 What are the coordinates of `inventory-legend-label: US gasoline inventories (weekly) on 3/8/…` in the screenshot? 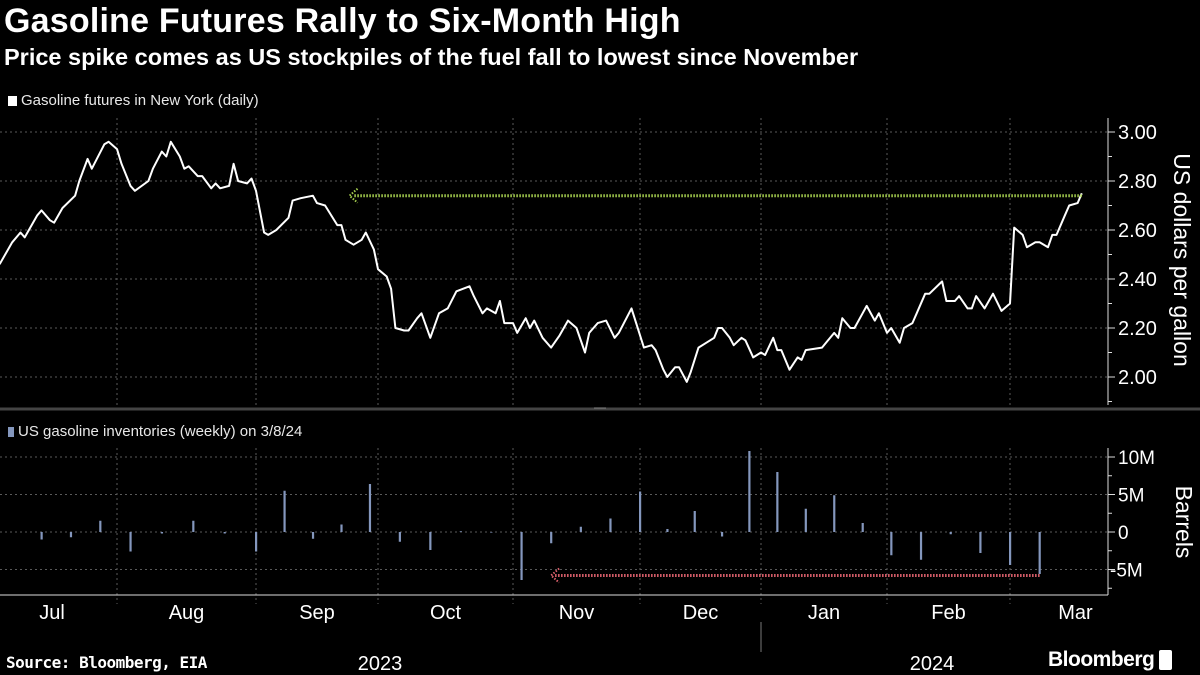 It's located at (160, 431).